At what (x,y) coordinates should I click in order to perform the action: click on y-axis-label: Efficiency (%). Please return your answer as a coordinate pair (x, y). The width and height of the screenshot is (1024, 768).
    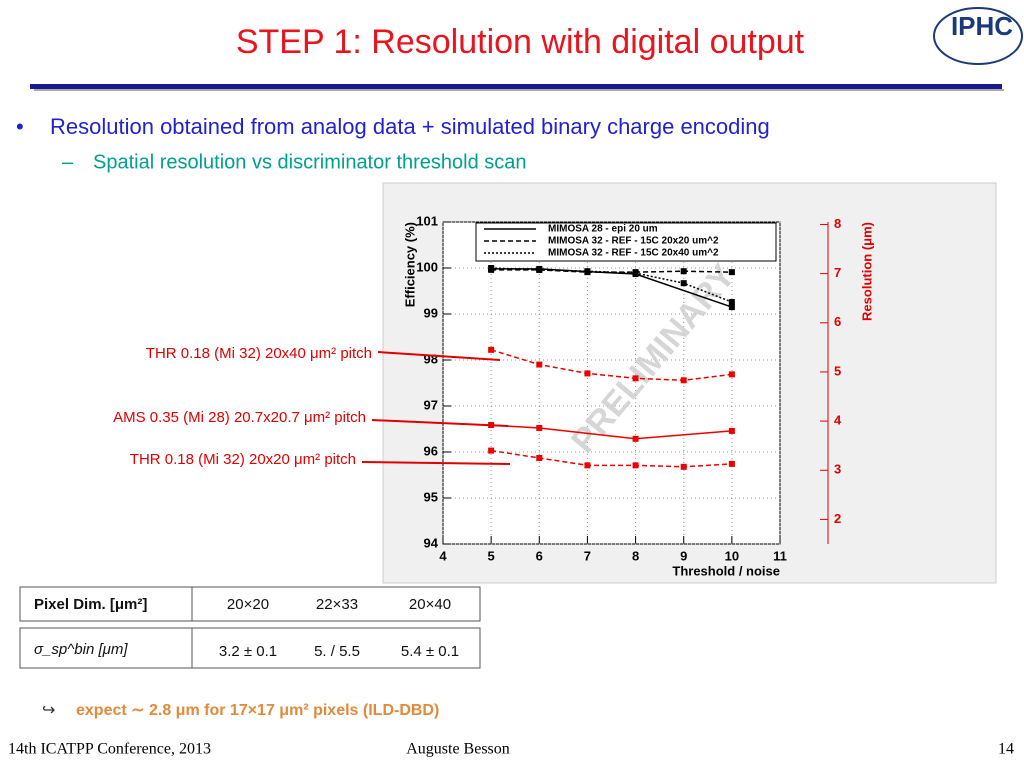
    Looking at the image, I should click on (409, 264).